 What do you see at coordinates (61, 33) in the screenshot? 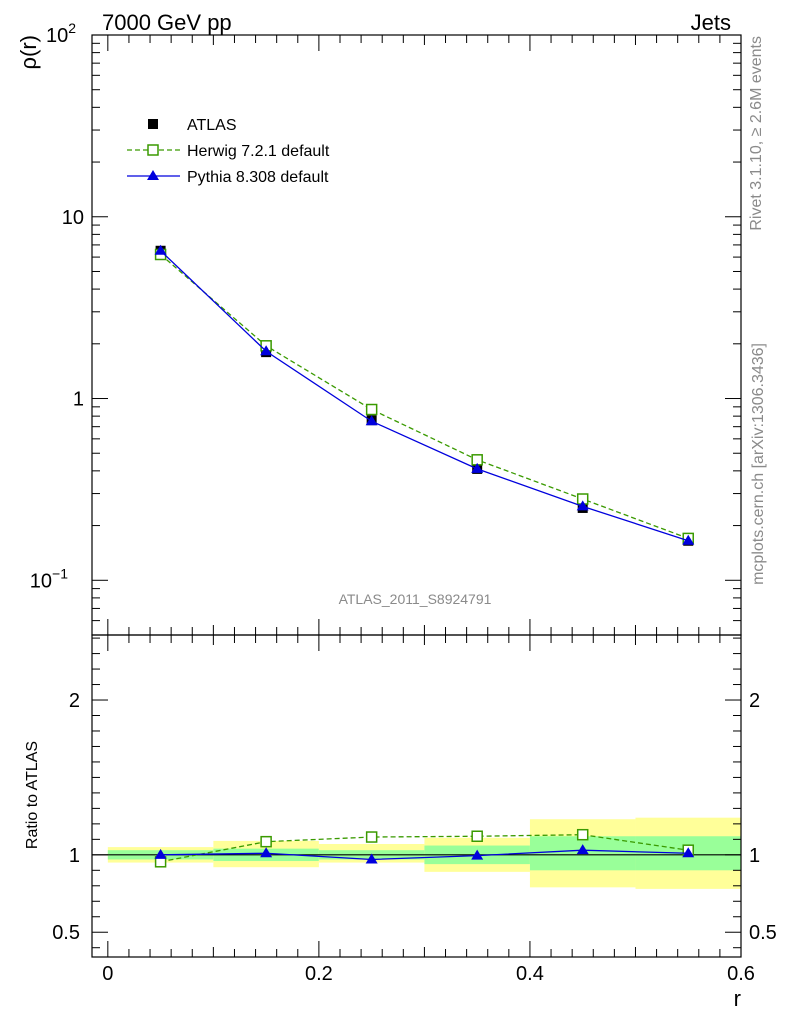
I see `y-tick-label: 10²` at bounding box center [61, 33].